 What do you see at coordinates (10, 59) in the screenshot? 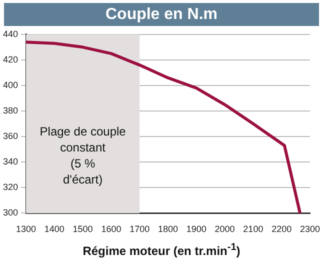
I see `y-tick-label: 420` at bounding box center [10, 59].